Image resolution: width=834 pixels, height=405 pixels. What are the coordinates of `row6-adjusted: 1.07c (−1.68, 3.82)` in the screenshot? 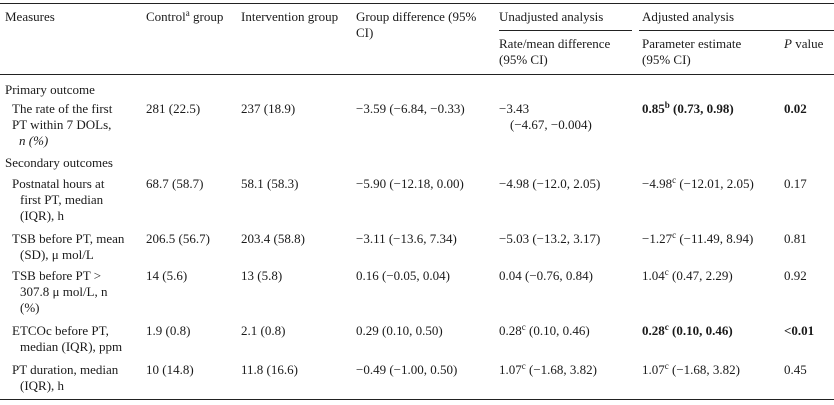 It's located at (691, 370).